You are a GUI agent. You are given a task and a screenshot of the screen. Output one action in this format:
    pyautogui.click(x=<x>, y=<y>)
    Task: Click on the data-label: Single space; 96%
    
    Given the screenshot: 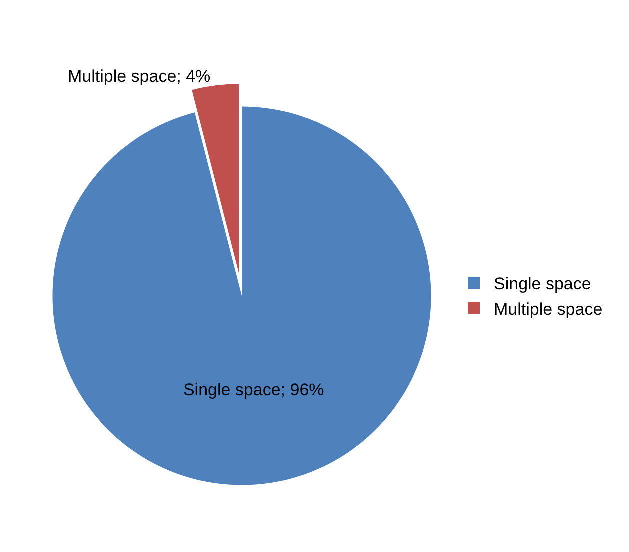 What is the action you would take?
    pyautogui.click(x=253, y=390)
    